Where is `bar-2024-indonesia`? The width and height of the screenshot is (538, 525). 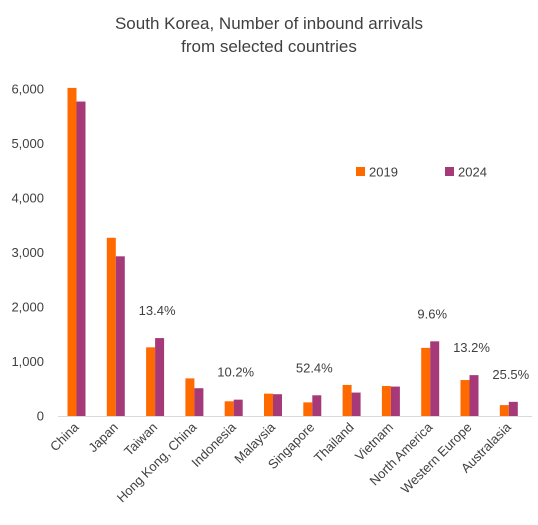 bar-2024-indonesia is located at coordinates (238, 407).